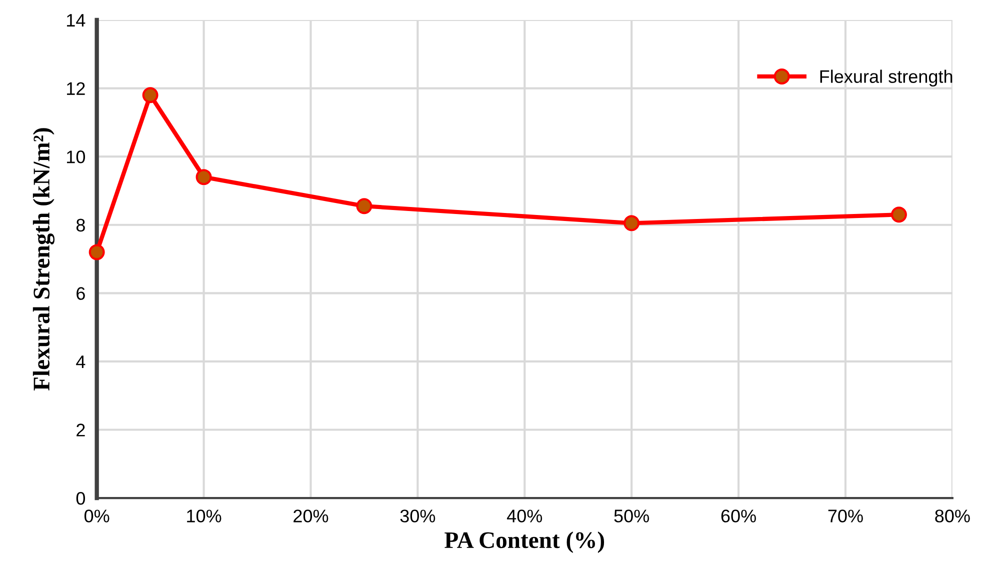 Image resolution: width=988 pixels, height=588 pixels. I want to click on y-tick-label: 14, so click(76, 20).